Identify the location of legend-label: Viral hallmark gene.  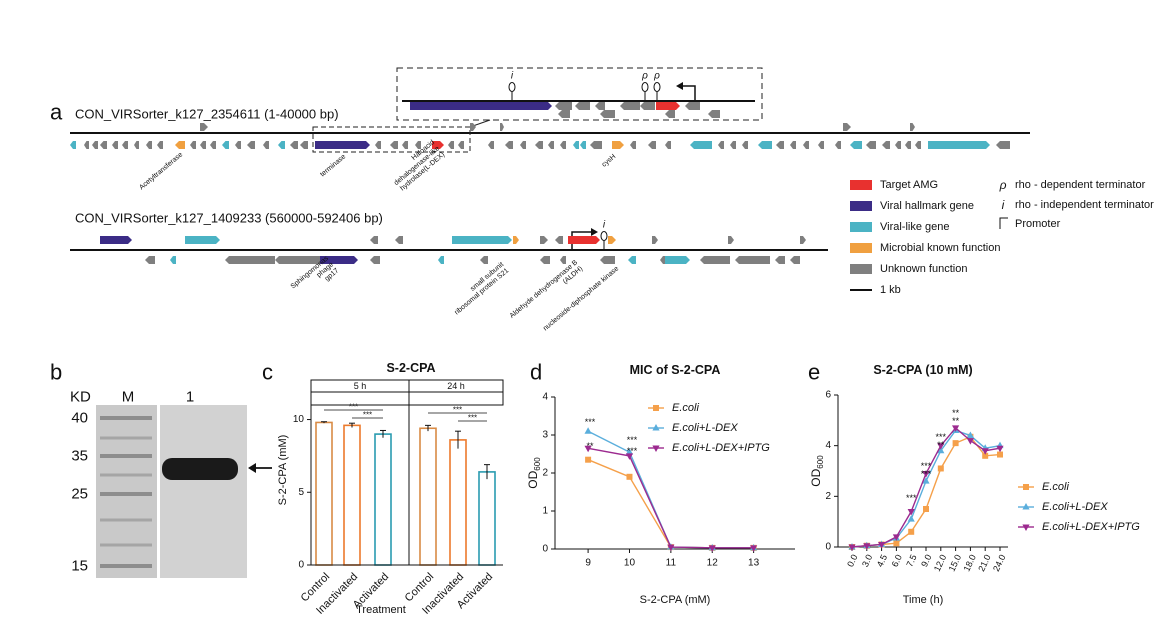
(927, 206).